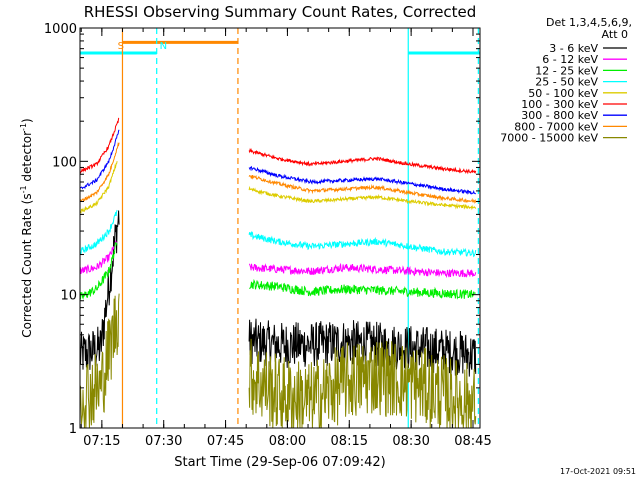  Describe the element at coordinates (64, 162) in the screenshot. I see `y-tick-label: 100` at that location.